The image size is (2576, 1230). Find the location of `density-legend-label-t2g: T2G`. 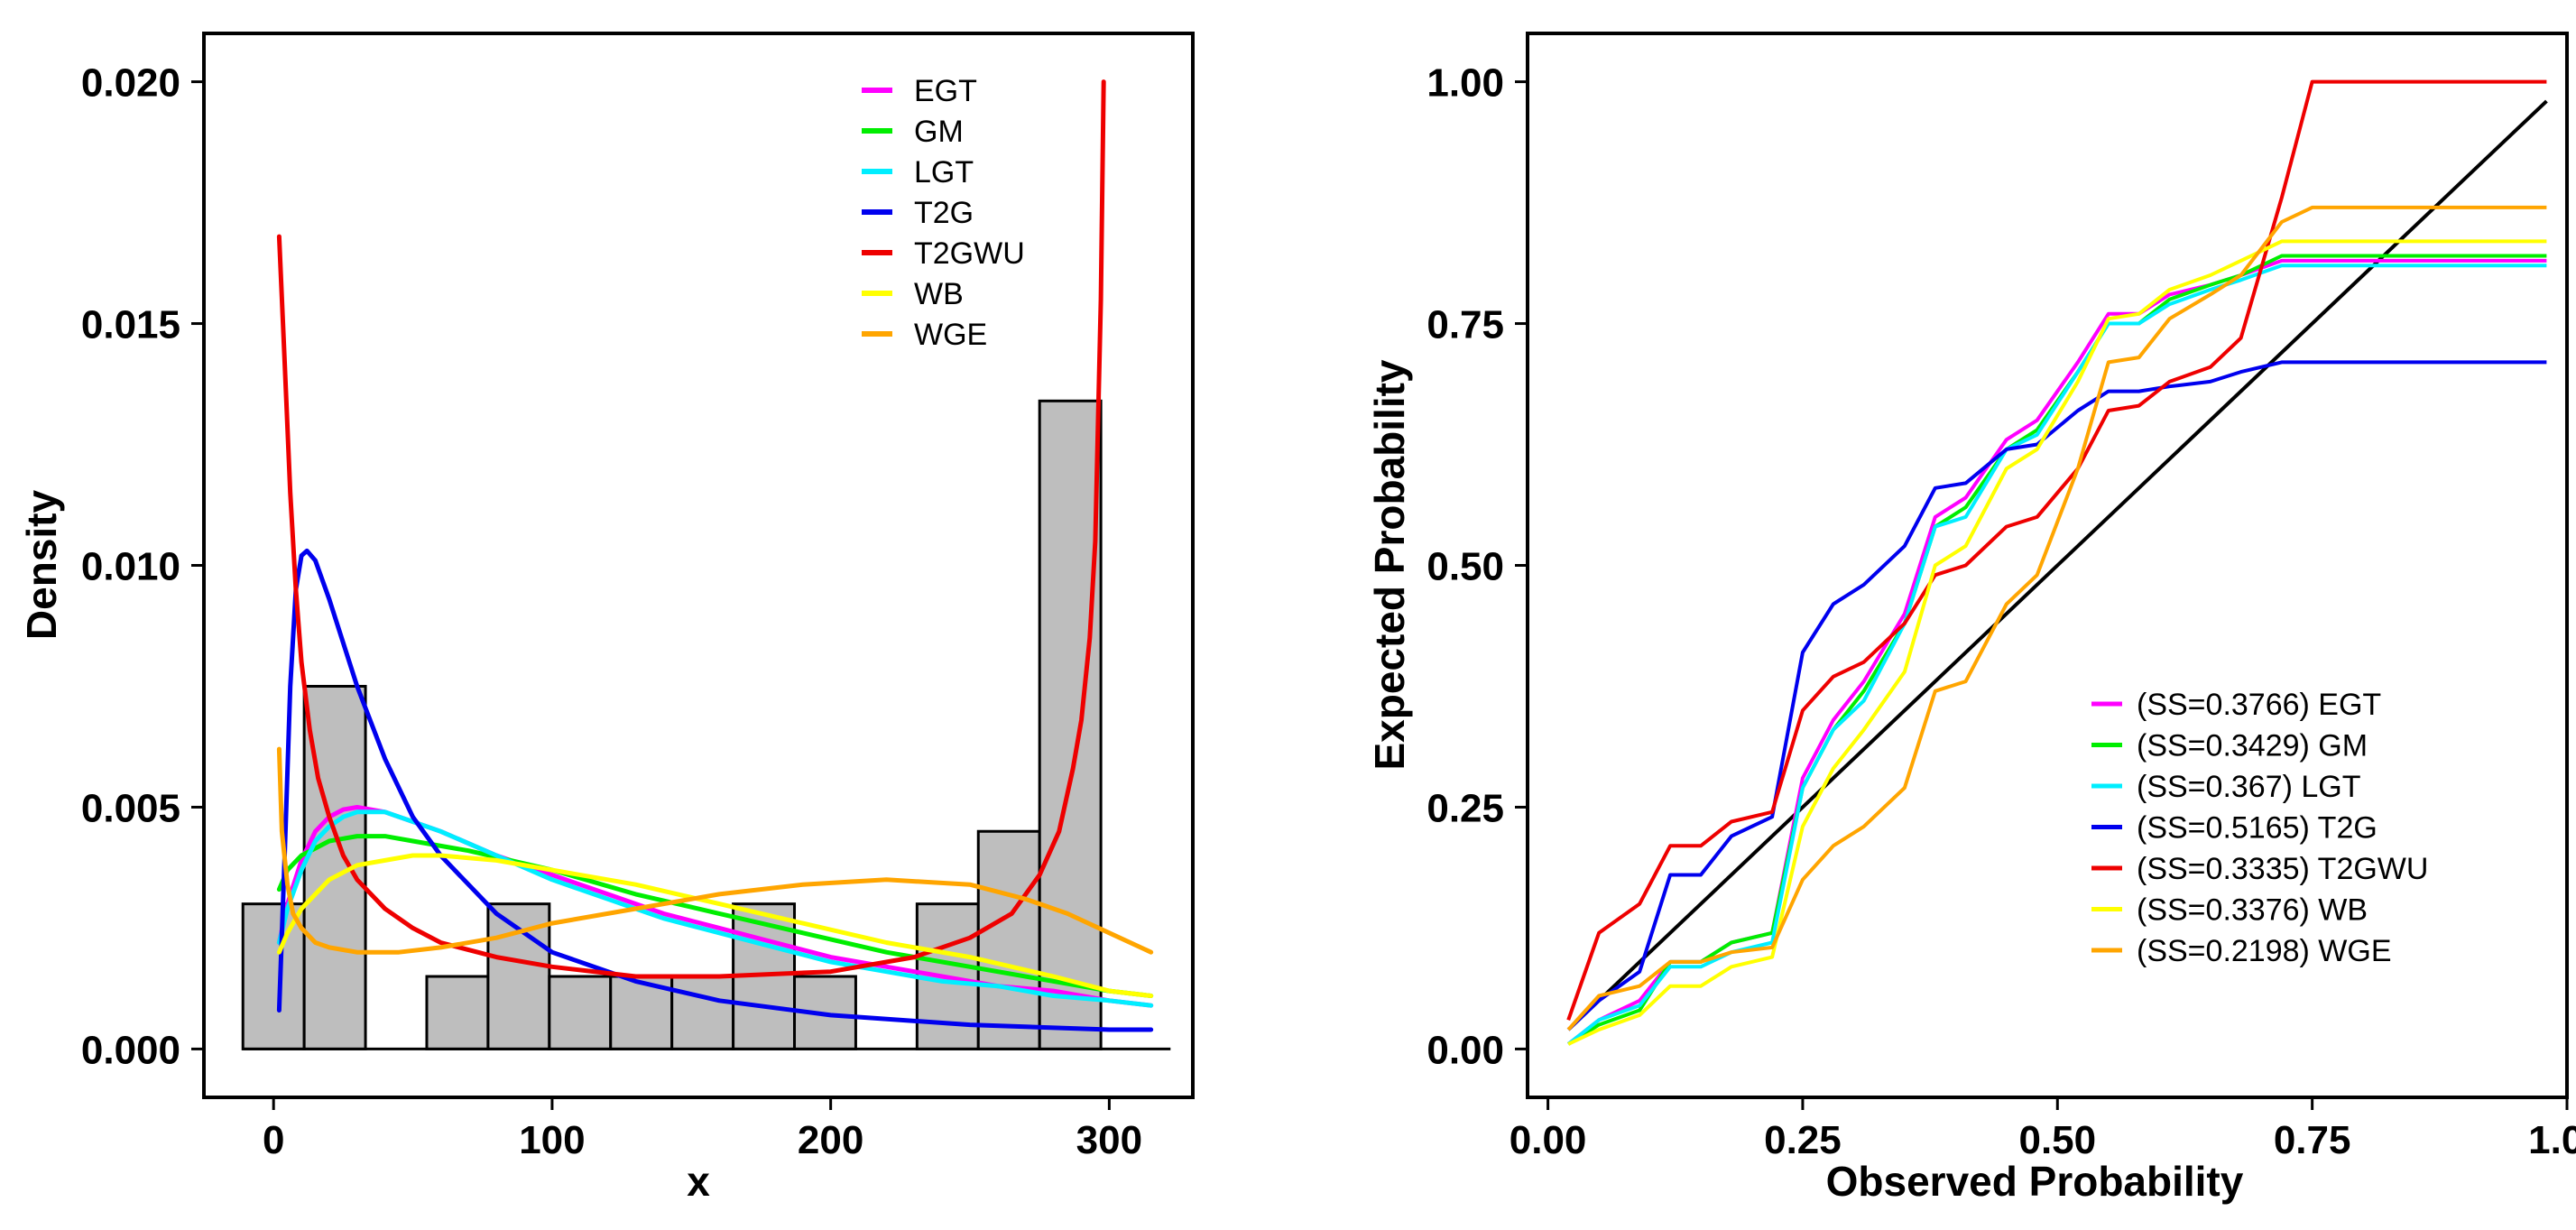

density-legend-label-t2g: T2G is located at coordinates (944, 213).